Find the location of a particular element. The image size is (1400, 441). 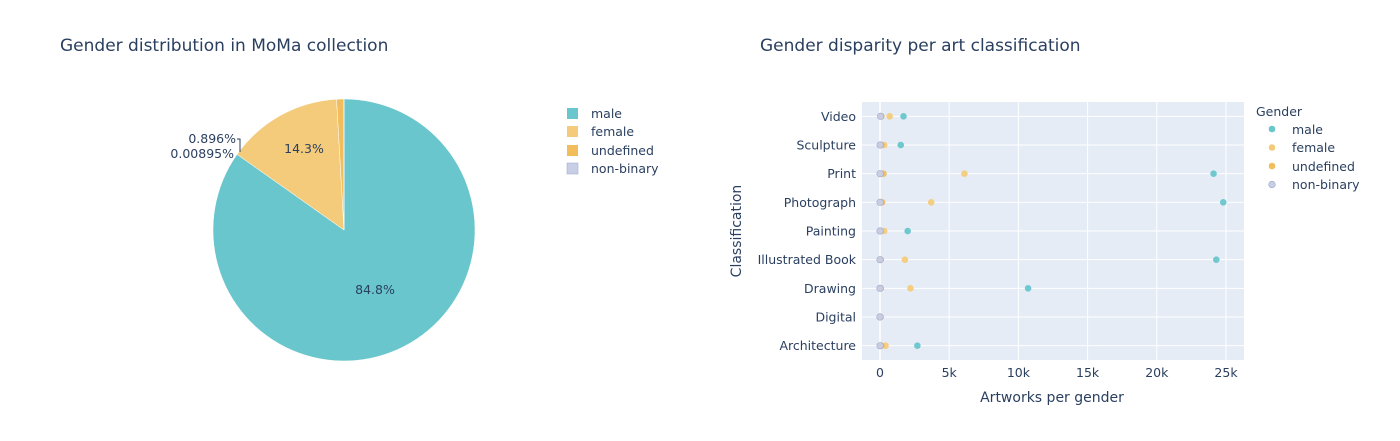

pie-legend-item-female: female is located at coordinates (600, 131).